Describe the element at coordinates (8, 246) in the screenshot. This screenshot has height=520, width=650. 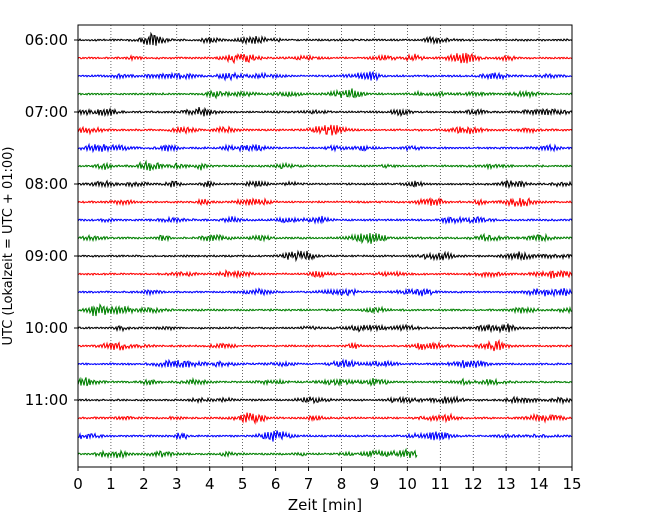
I see `y-axis-label: UTC (Lokalzeit = UTC + 01:00)` at that location.